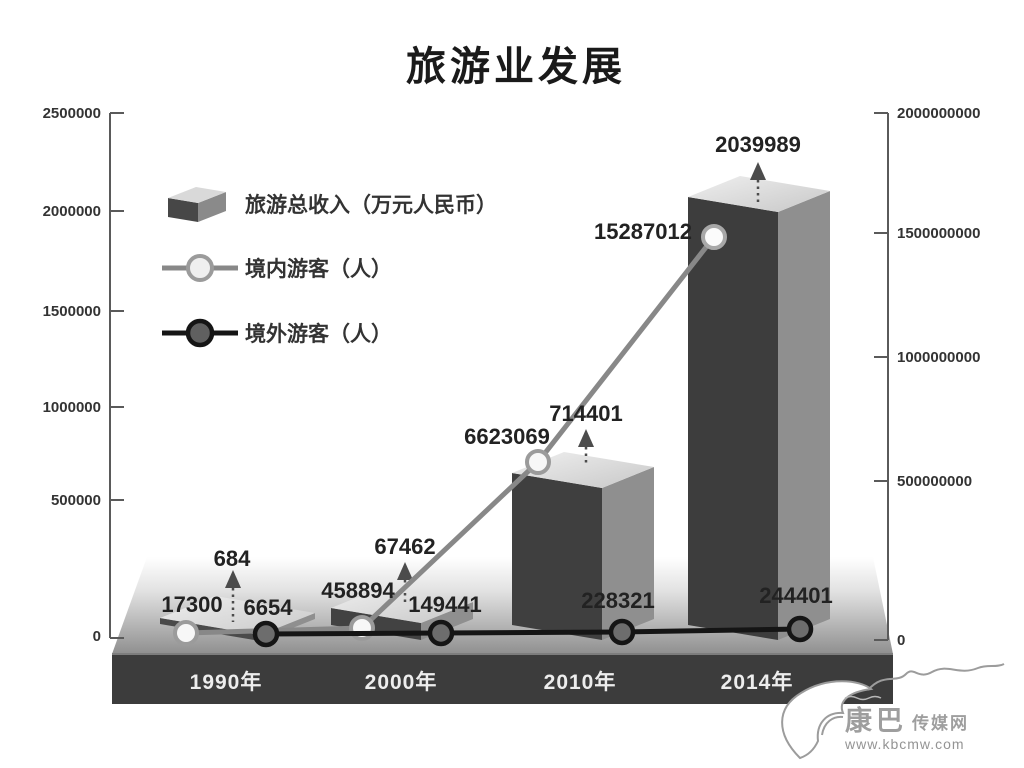 Image resolution: width=1024 pixels, height=768 pixels. Describe the element at coordinates (876, 720) in the screenshot. I see `watermark-brand: 康巴` at that location.